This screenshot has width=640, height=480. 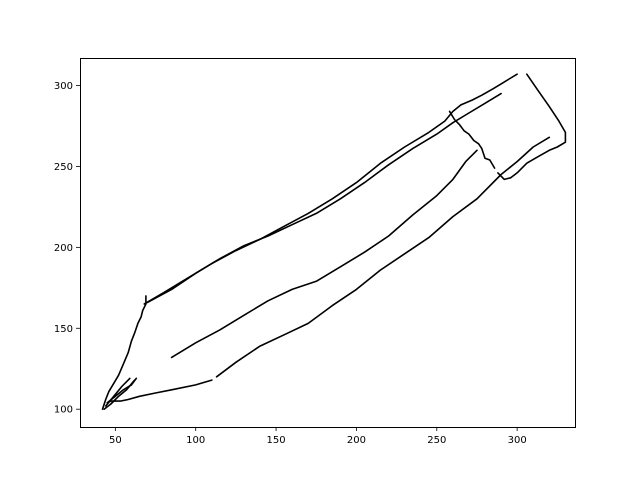 I want to click on x-tick-label-5: 250, so click(x=436, y=440).